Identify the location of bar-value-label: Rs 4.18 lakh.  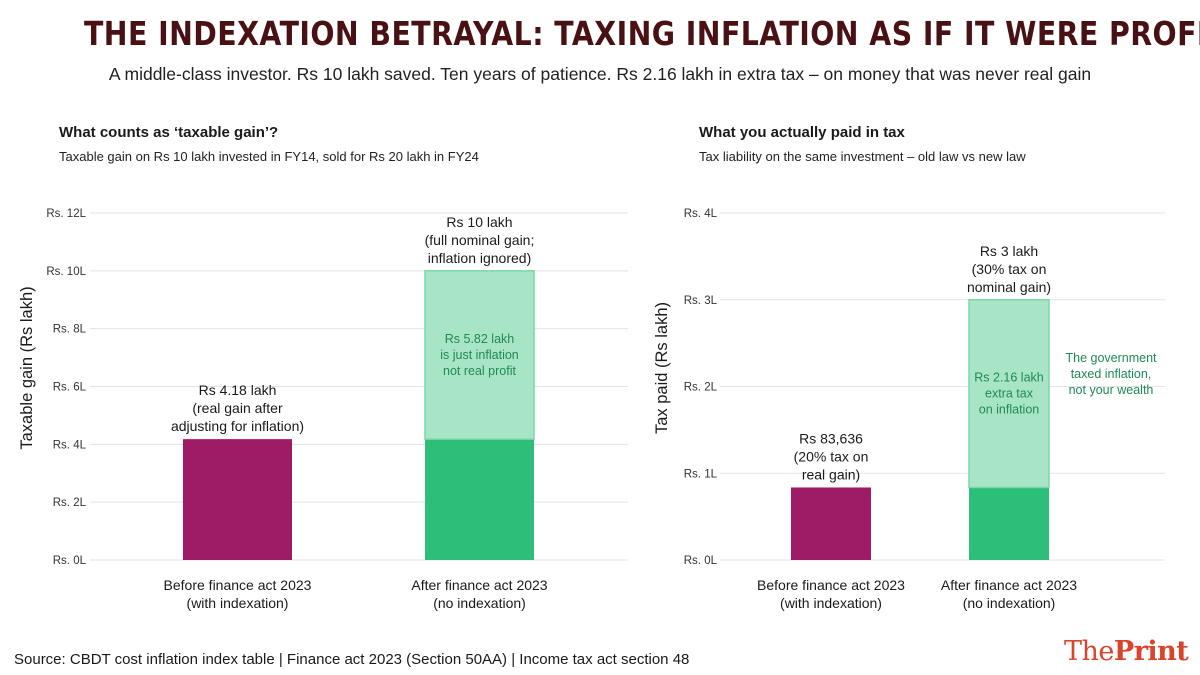
(238, 390).